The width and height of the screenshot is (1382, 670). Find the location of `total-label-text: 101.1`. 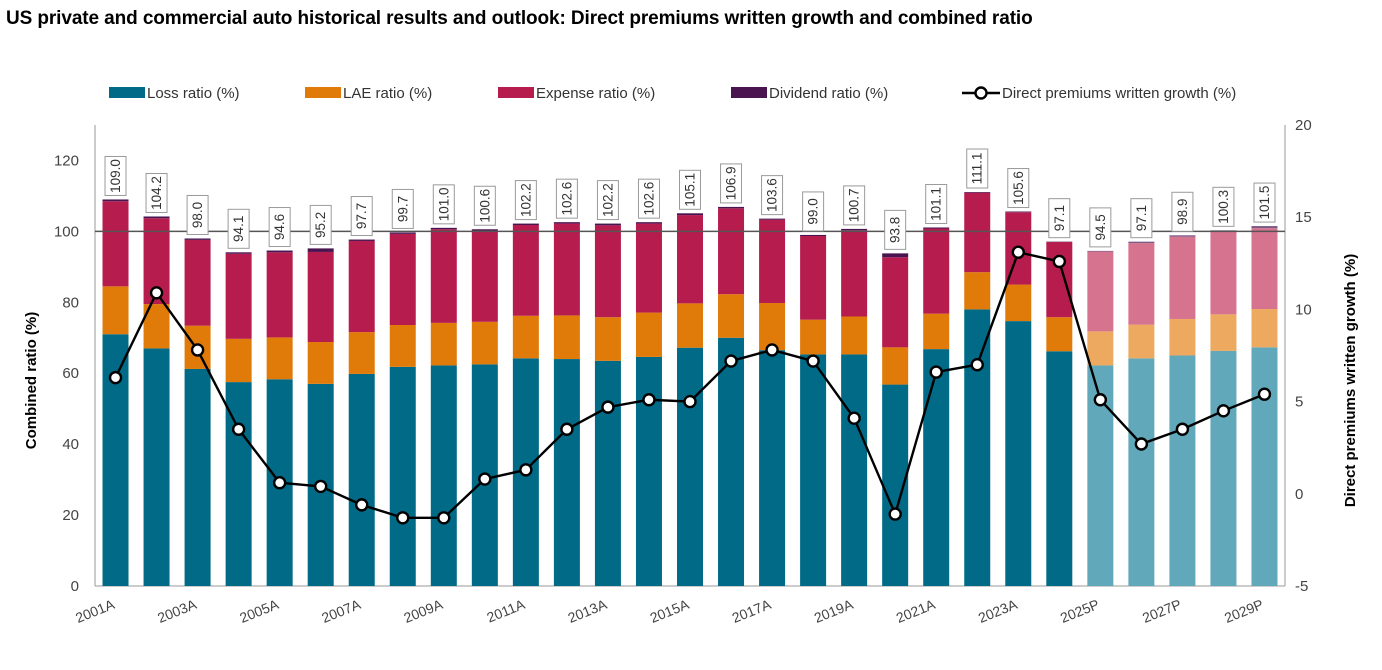

total-label-text: 101.1 is located at coordinates (936, 204).